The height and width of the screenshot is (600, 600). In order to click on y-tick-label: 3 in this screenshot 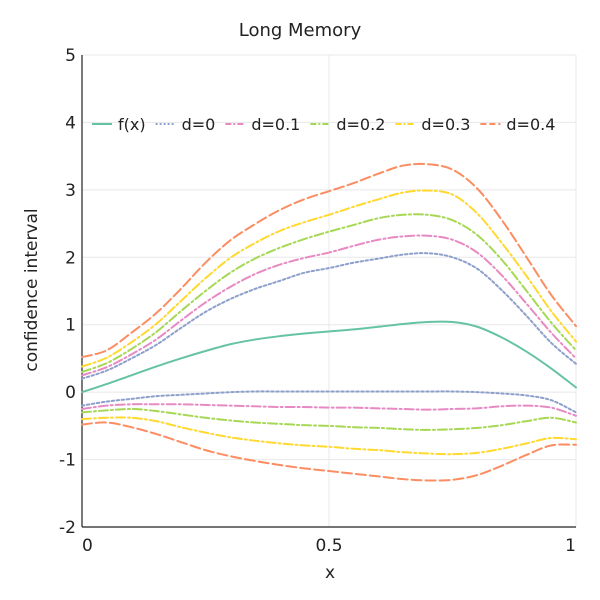, I will do `click(70, 191)`.